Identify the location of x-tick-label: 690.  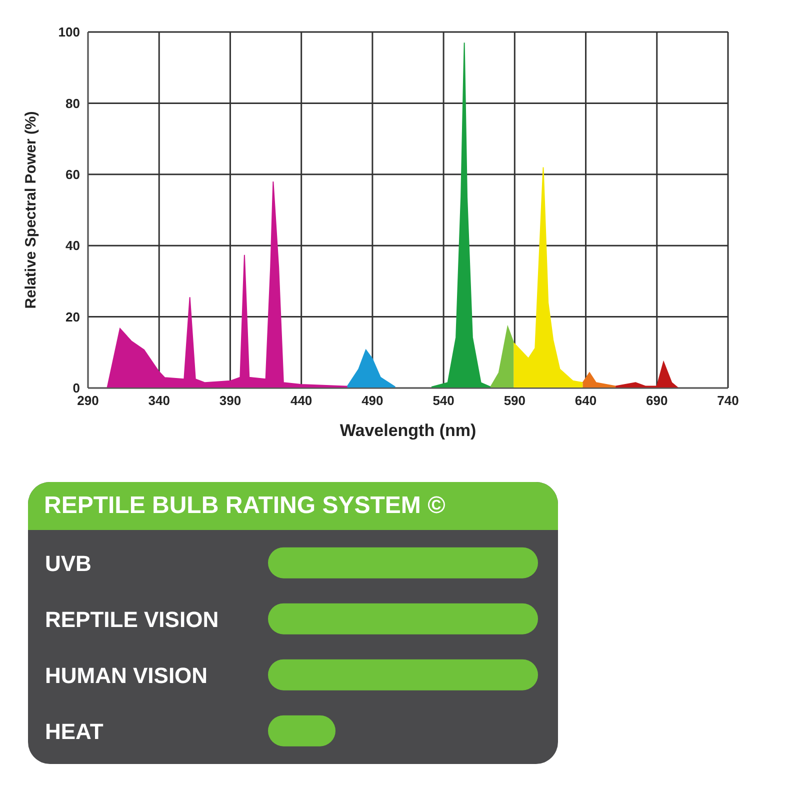
(657, 400).